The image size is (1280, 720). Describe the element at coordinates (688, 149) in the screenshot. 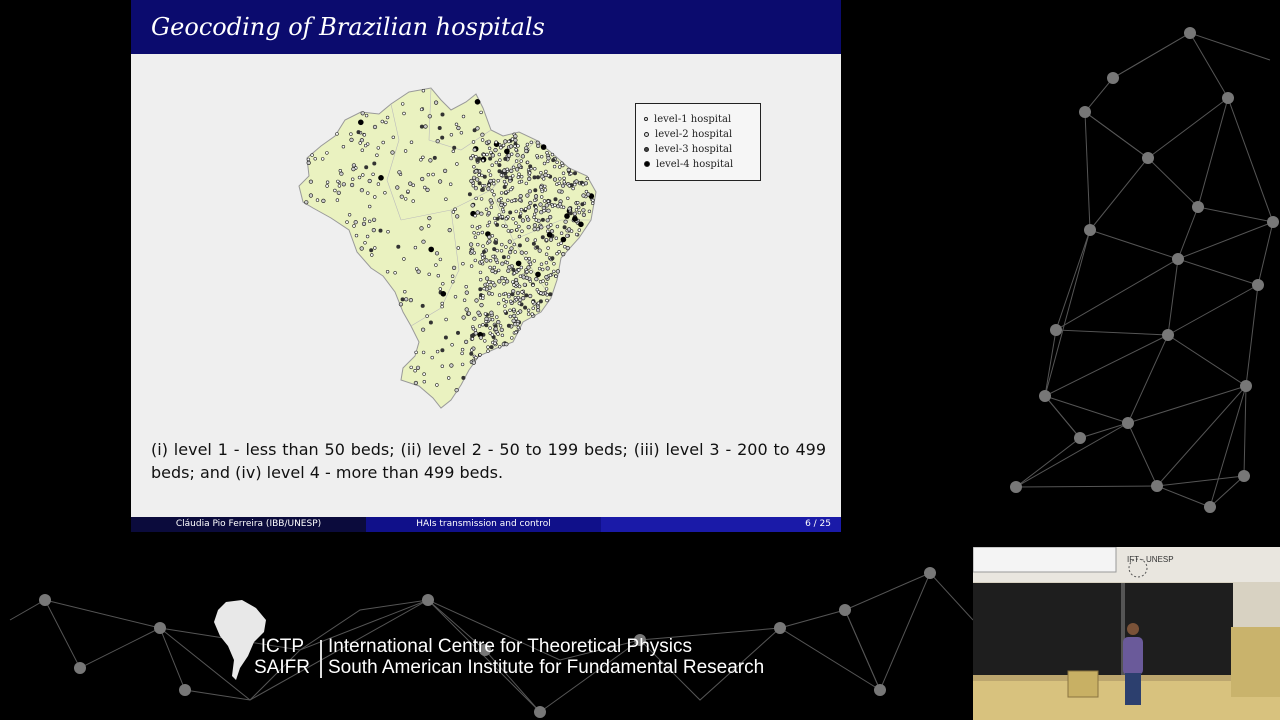

I see `legend-item-level-3: level-3 hospital` at that location.